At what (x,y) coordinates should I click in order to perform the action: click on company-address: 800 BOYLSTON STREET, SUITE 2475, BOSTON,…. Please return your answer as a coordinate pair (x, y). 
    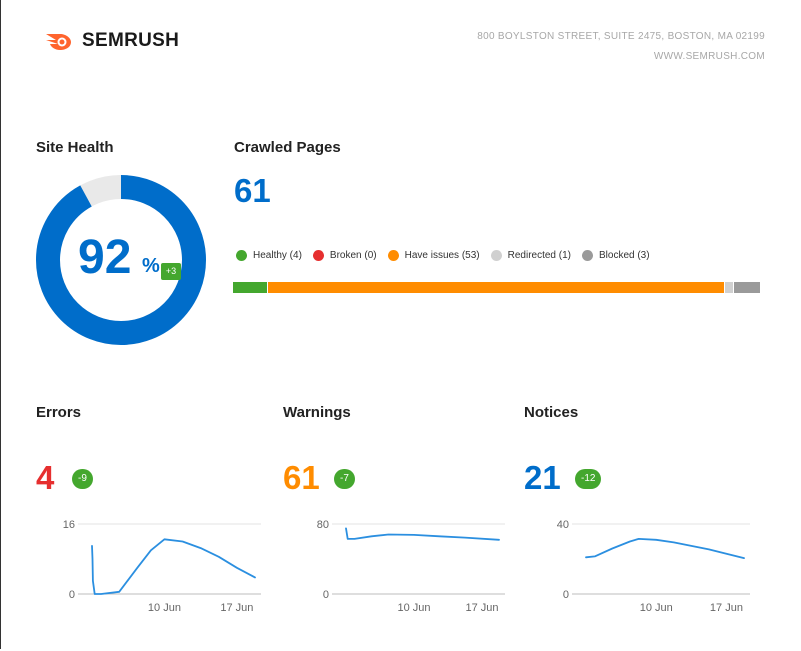
    Looking at the image, I should click on (621, 47).